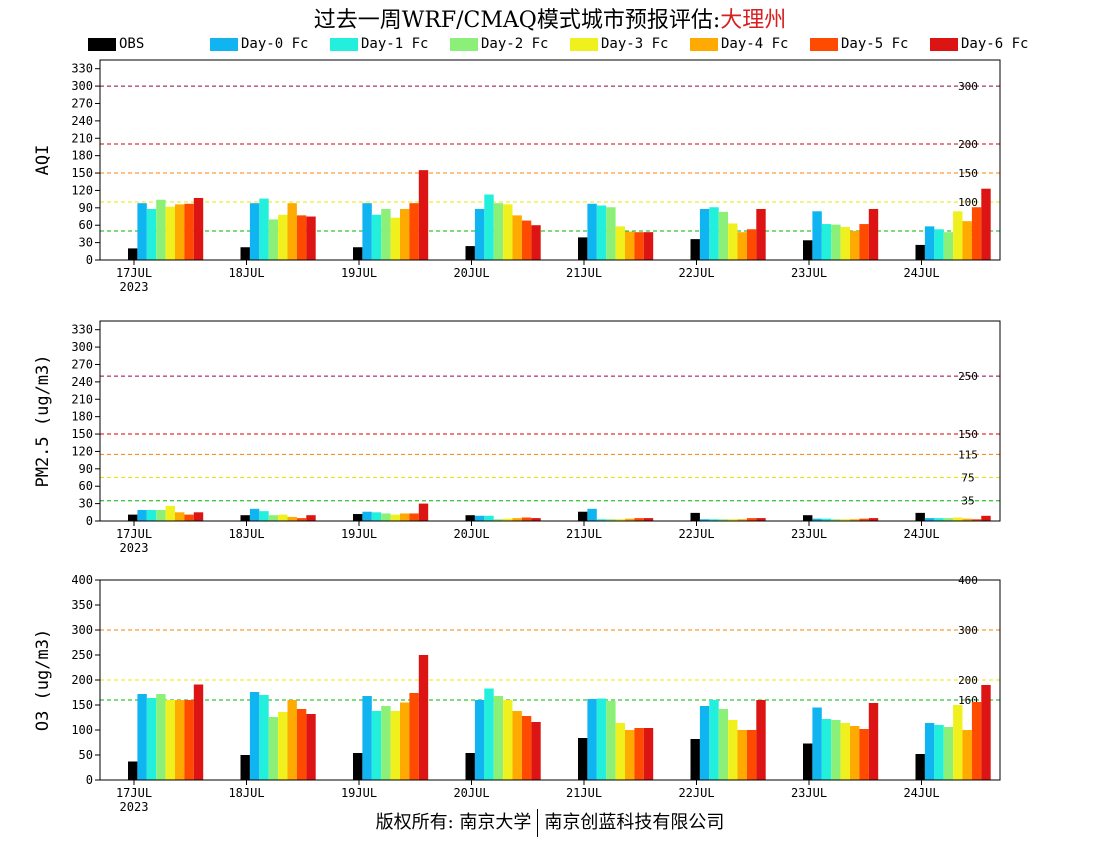 This screenshot has height=850, width=1100. What do you see at coordinates (82, 451) in the screenshot?
I see `y-tick-label: 120` at bounding box center [82, 451].